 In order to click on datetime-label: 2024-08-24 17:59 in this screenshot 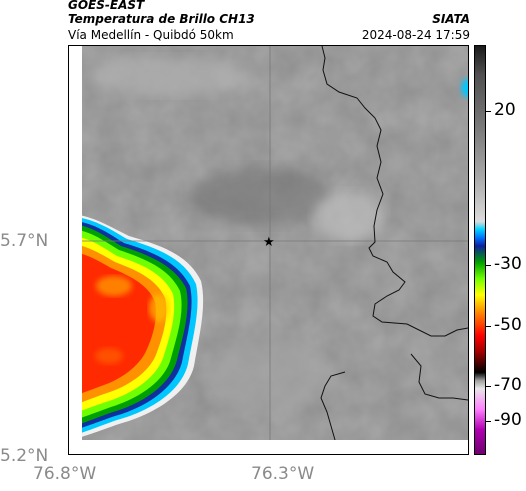, I will do `click(415, 35)`.